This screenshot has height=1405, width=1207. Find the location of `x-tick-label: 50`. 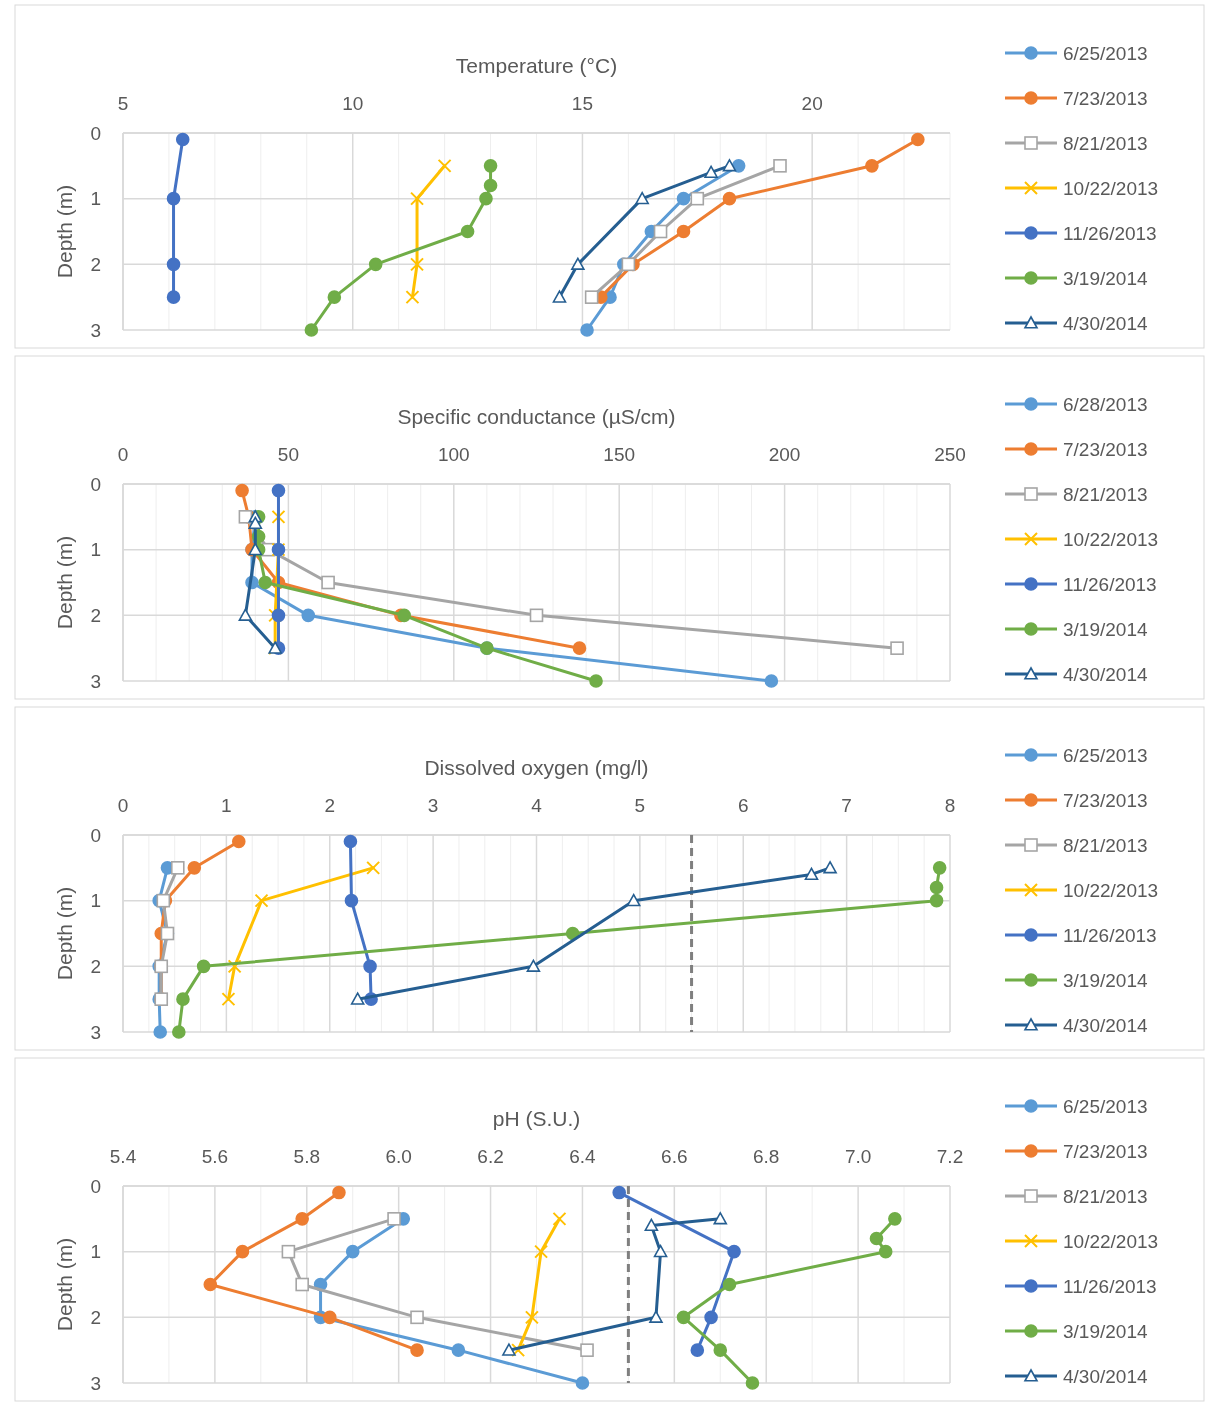

x-tick-label: 50 is located at coordinates (288, 454).